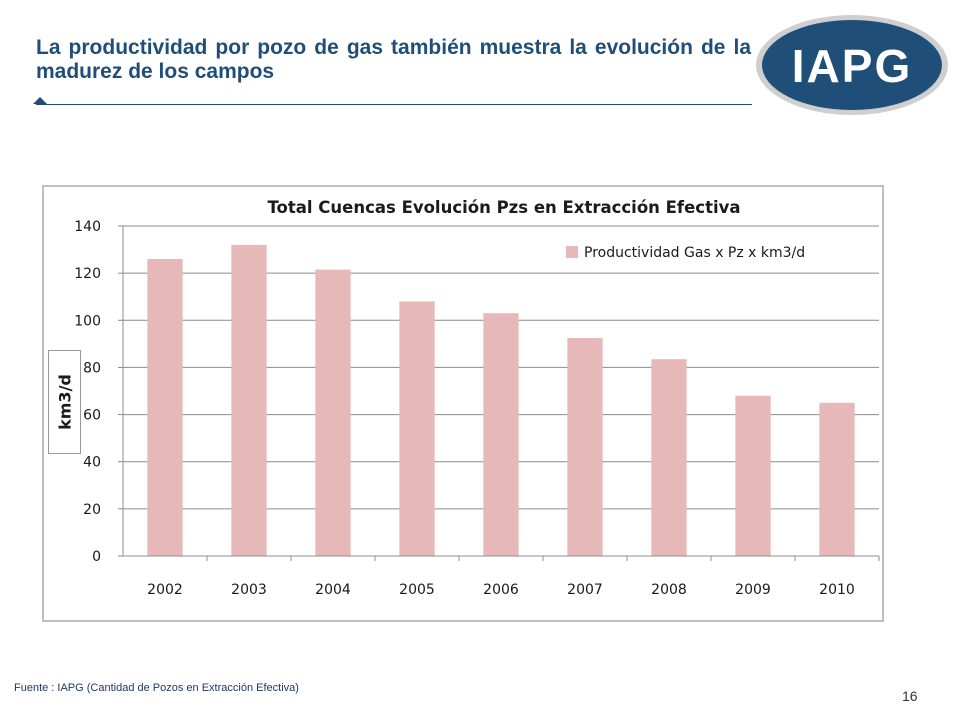  I want to click on x-tick-label: 2004, so click(333, 590).